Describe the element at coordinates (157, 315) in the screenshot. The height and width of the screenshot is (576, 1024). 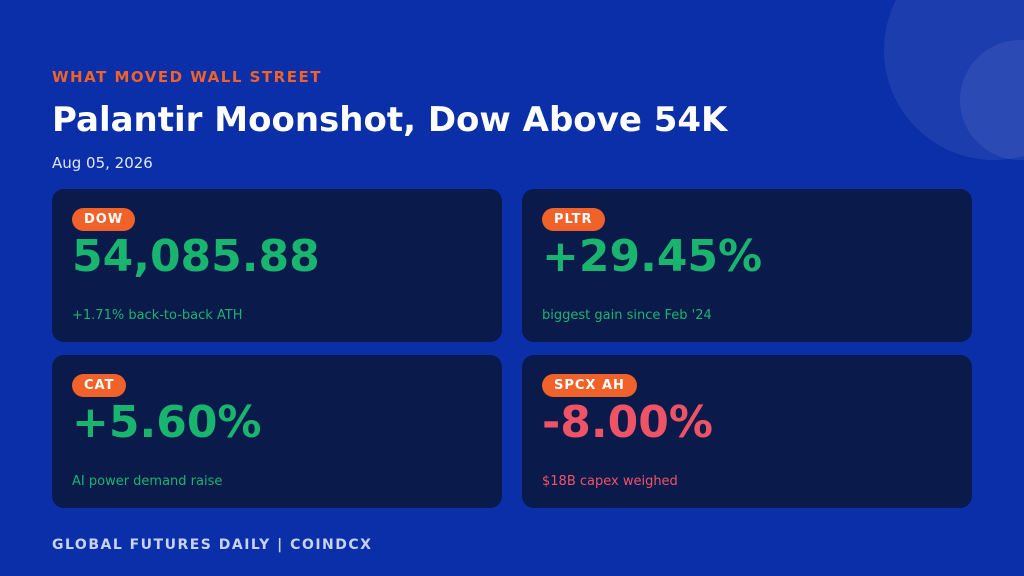
I see `stat-note: +1.71% back-to-back ATH` at that location.